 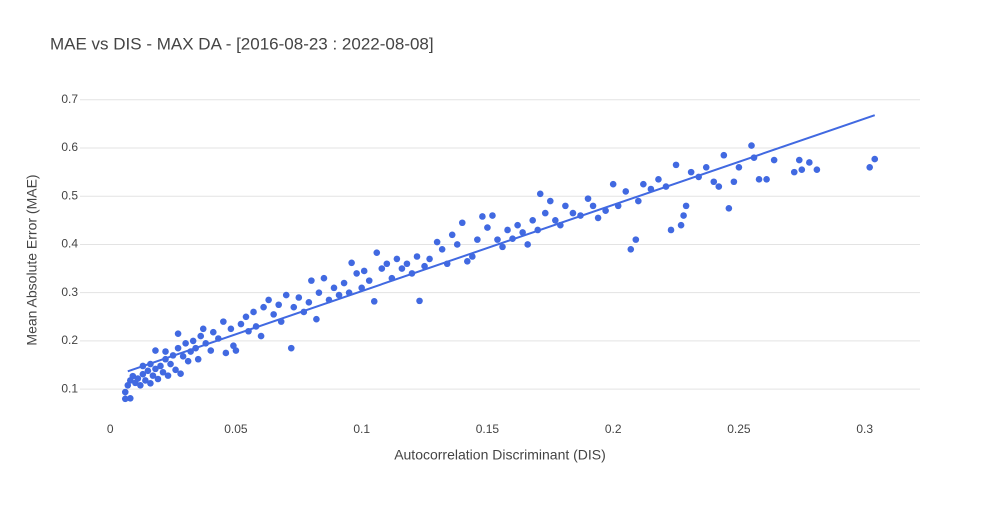 I want to click on x-axis-label: Autocorrelation Discriminant (DIS), so click(x=500, y=455).